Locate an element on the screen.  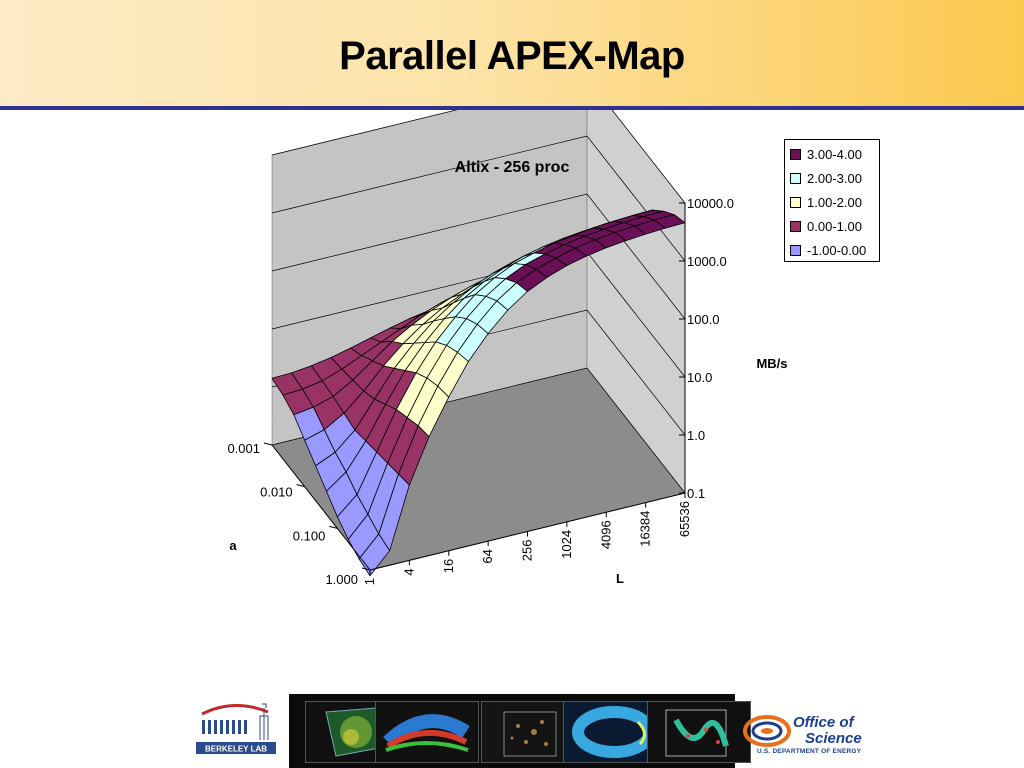
doe-department-label: U.S. DEPARTMENT OF ENERGY is located at coordinates (809, 751).